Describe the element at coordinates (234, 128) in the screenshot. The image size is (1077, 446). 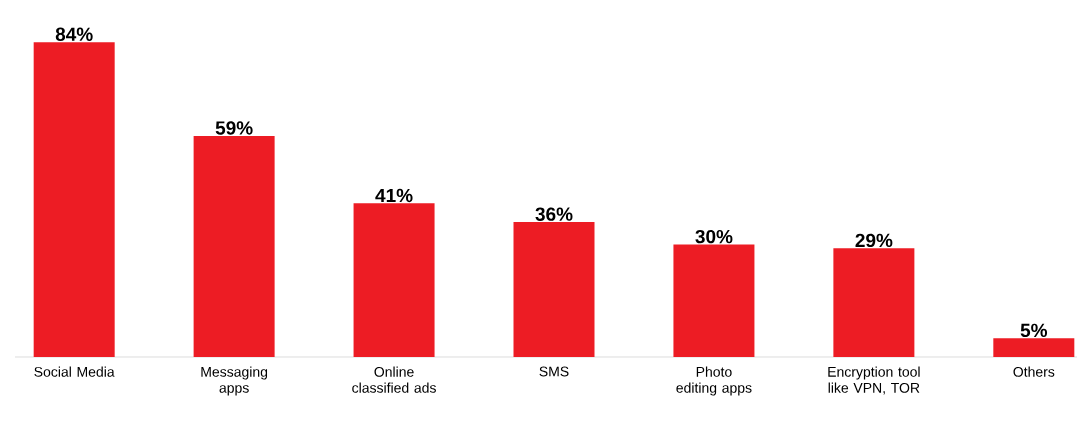
I see `data-label: 59%` at that location.